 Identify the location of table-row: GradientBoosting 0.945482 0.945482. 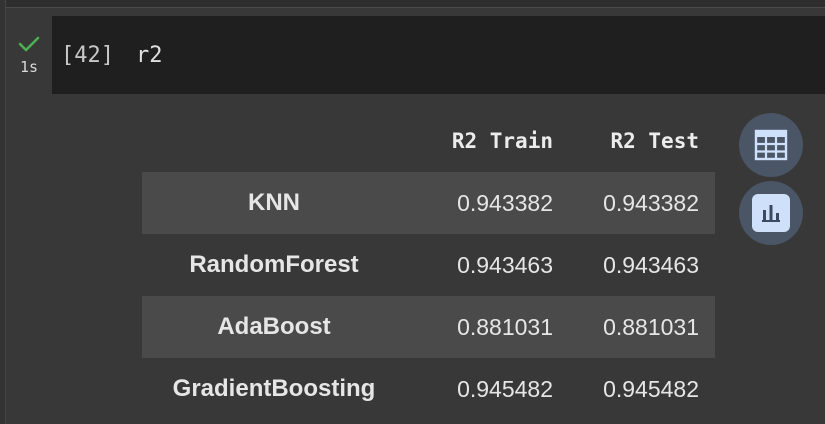
(428, 389).